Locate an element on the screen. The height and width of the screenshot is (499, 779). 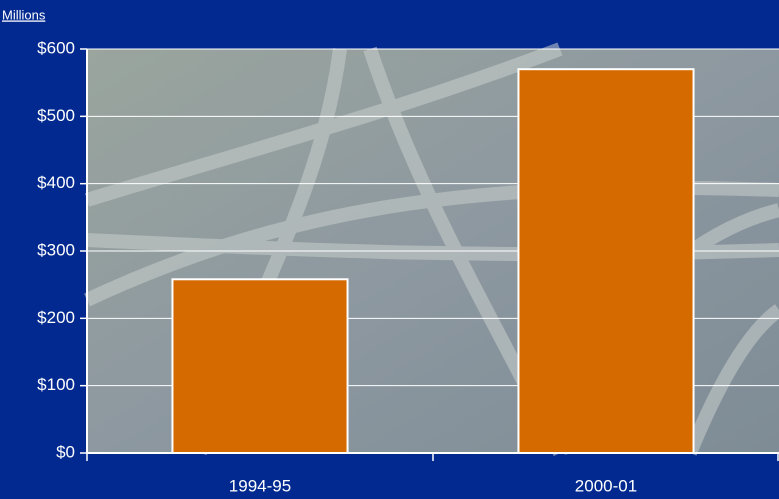
y-tick-label: $600 is located at coordinates (56, 47).